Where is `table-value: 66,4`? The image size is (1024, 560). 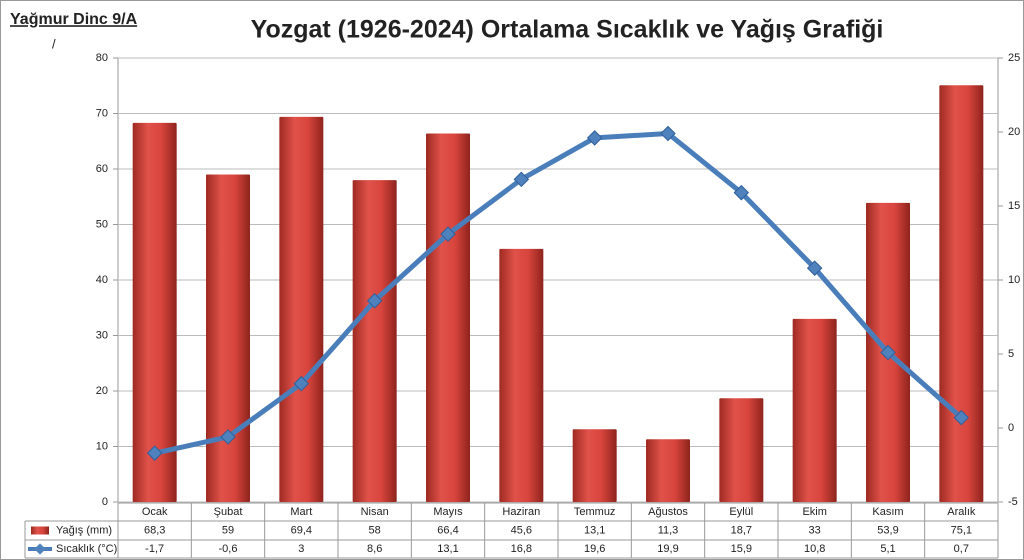 table-value: 66,4 is located at coordinates (447, 530).